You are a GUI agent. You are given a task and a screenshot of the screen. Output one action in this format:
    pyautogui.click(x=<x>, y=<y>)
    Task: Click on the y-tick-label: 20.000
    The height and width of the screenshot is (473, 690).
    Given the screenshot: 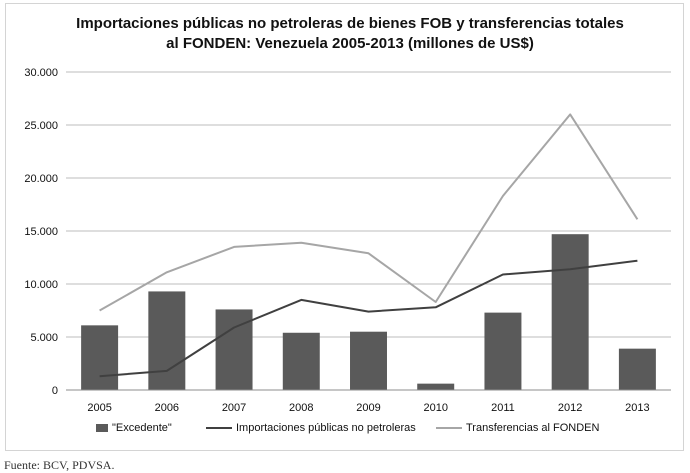 What is the action you would take?
    pyautogui.click(x=41, y=179)
    